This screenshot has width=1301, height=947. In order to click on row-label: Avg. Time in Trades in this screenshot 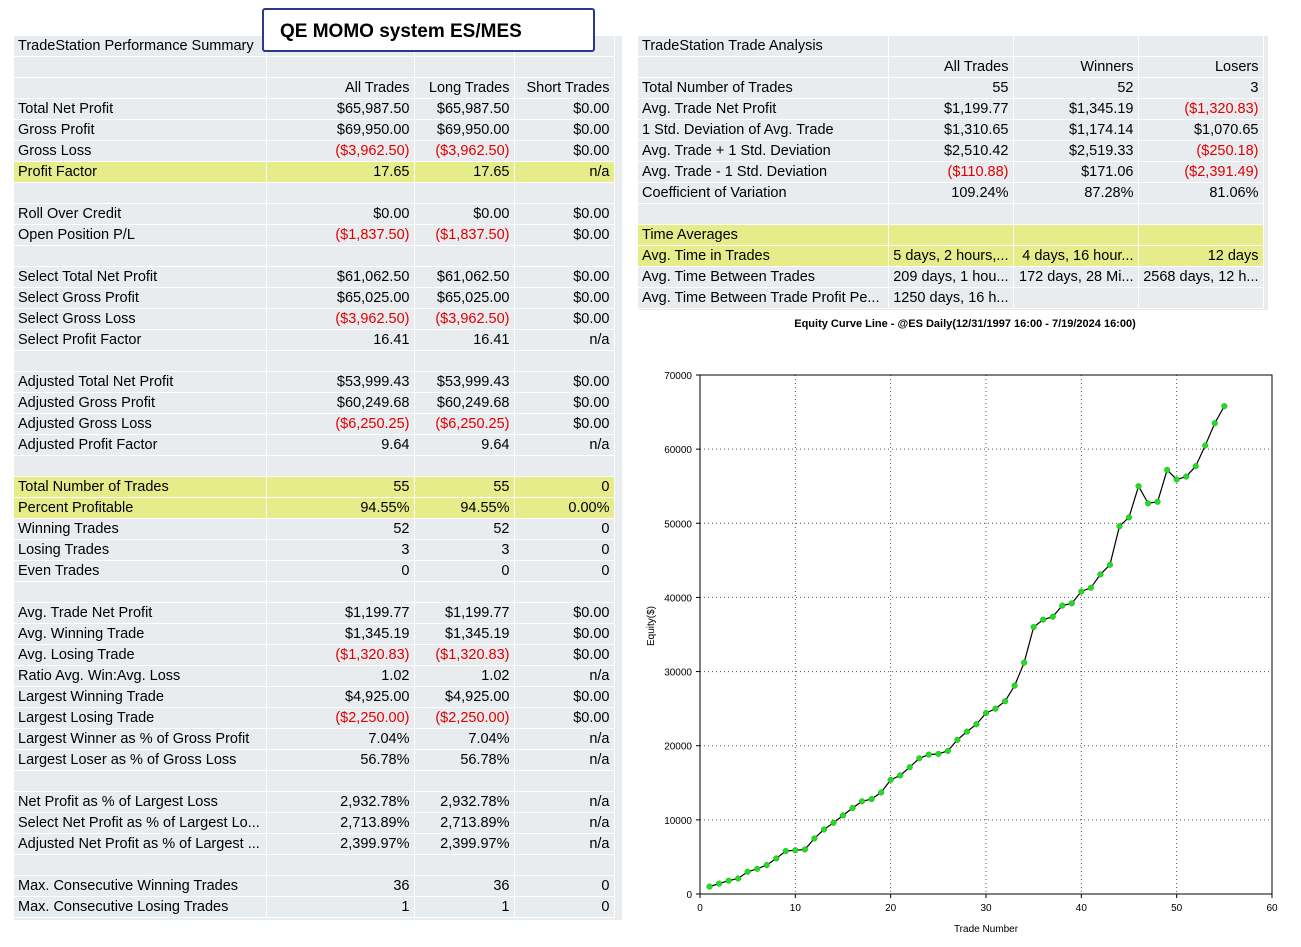, I will do `click(763, 256)`.